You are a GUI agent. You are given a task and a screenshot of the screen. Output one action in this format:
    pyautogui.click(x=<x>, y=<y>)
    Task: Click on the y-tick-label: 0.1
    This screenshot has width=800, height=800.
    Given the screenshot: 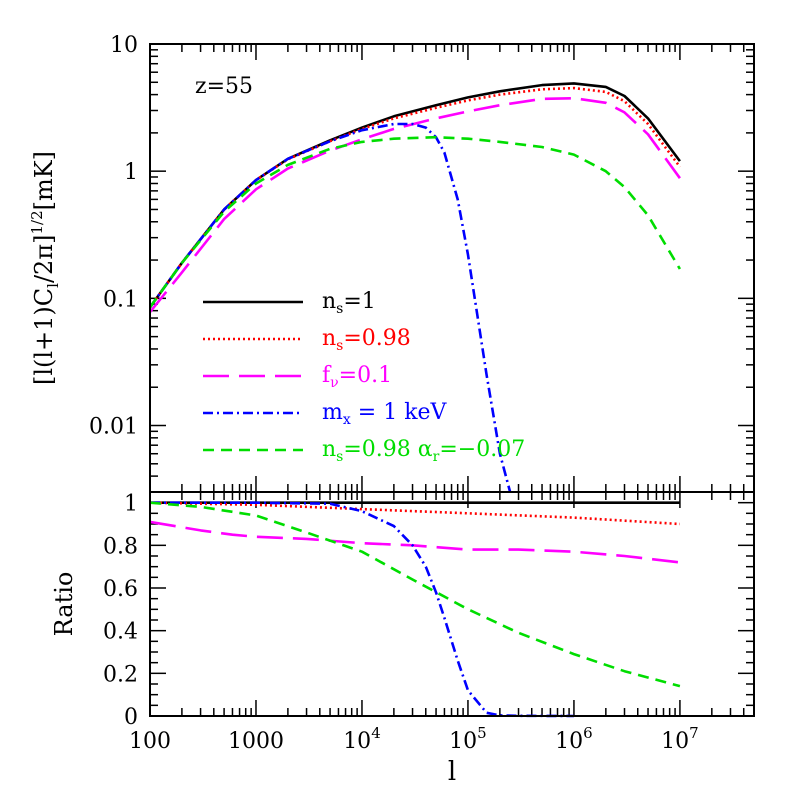 What is the action you would take?
    pyautogui.click(x=120, y=299)
    